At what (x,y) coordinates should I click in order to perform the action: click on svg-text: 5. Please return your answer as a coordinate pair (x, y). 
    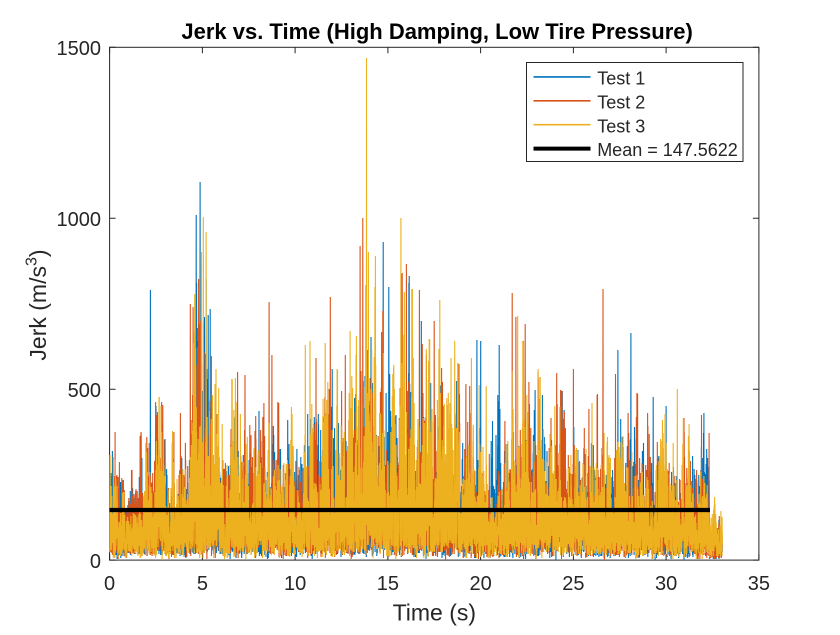
    Looking at the image, I should click on (202, 584).